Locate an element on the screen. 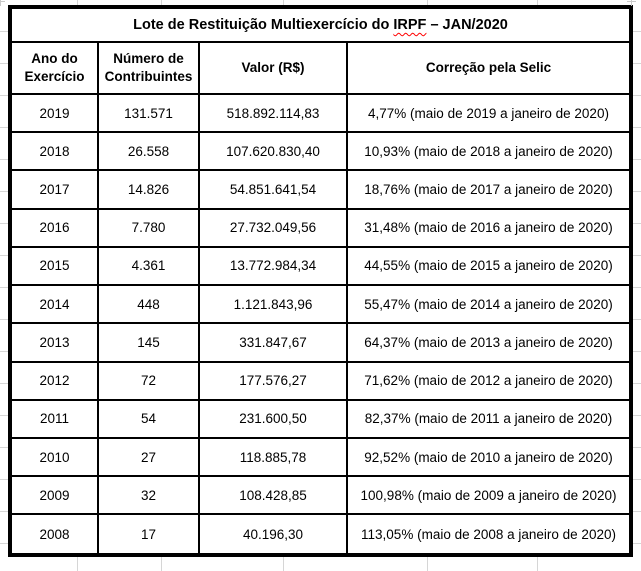  cell-year: 2013 is located at coordinates (54, 342).